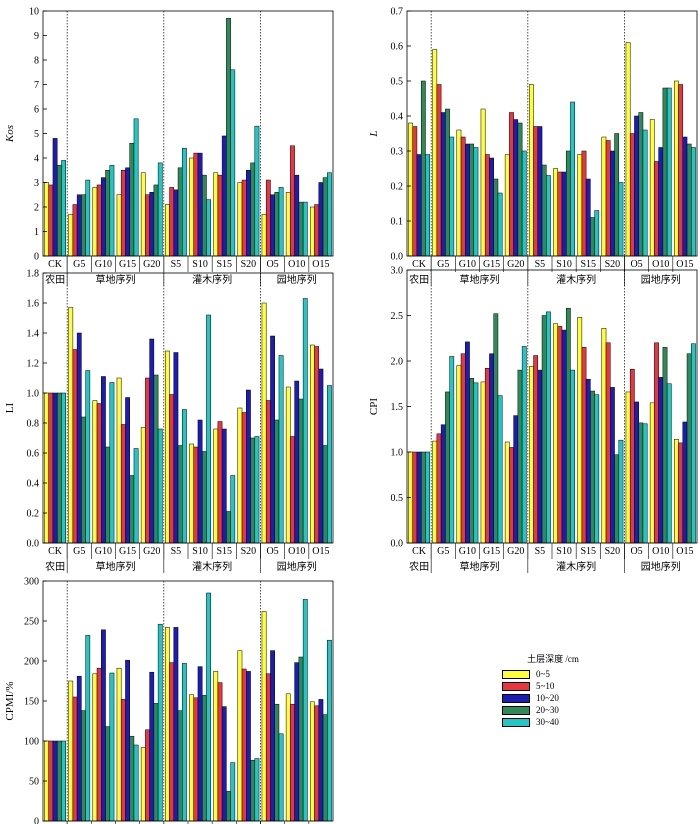 The height and width of the screenshot is (824, 700). What do you see at coordinates (33, 364) in the screenshot?
I see `y-tick-label: 1.2` at bounding box center [33, 364].